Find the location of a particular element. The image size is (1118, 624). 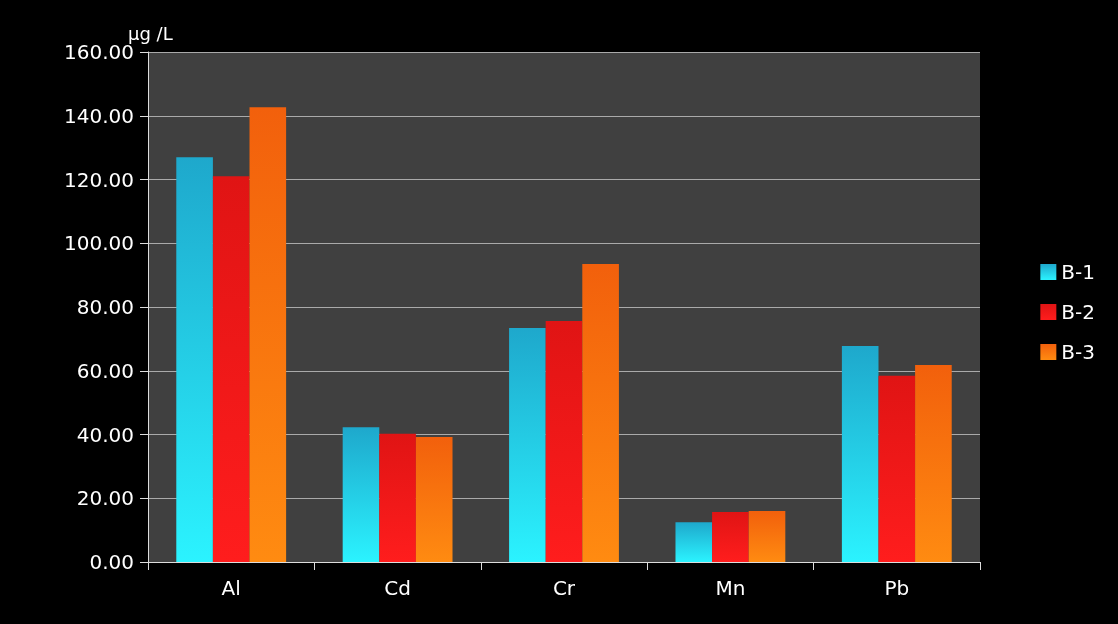

y-tick-label: 100.00 is located at coordinates (99, 243).